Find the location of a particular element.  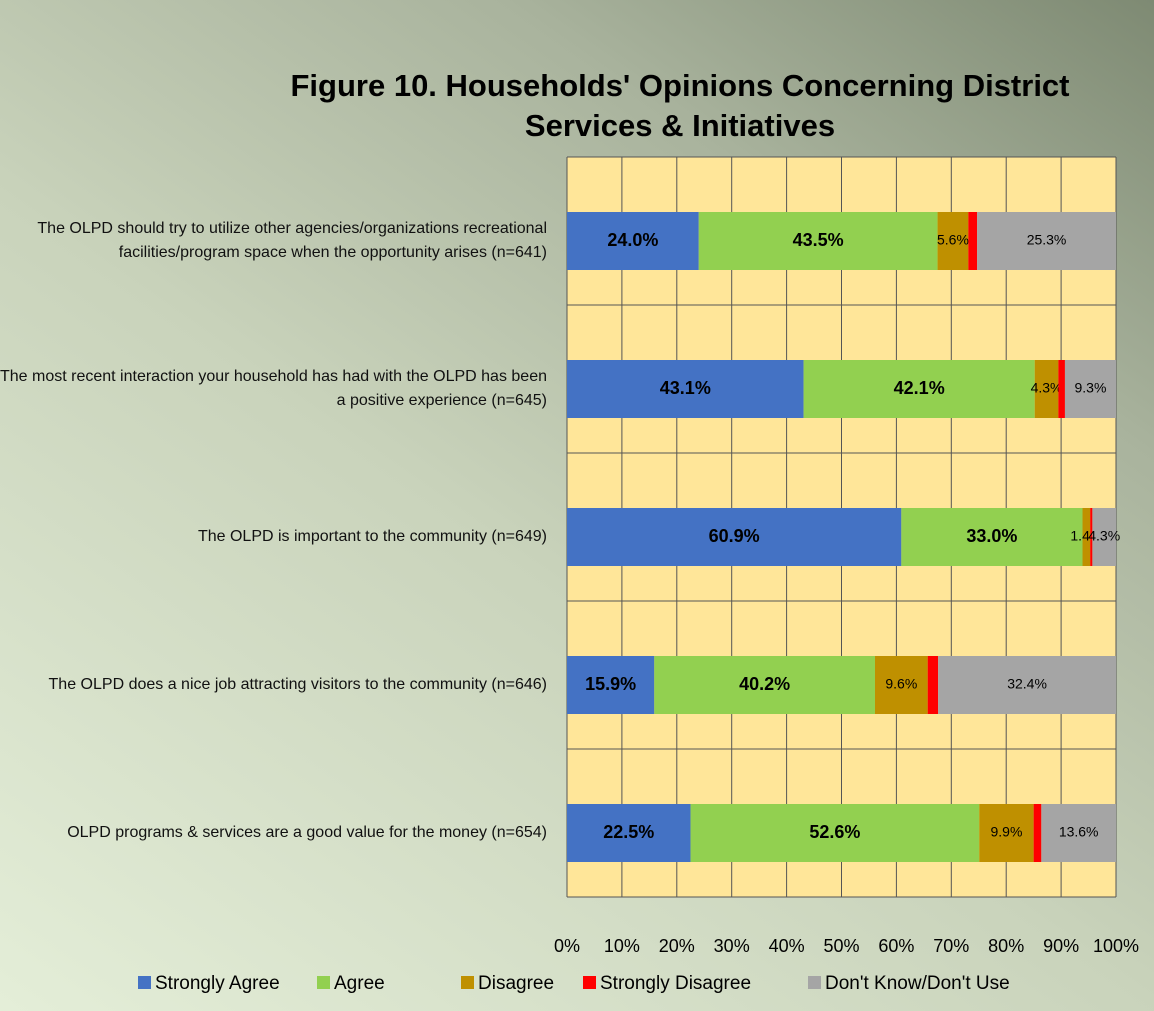

data-label: 60.9% is located at coordinates (734, 536).